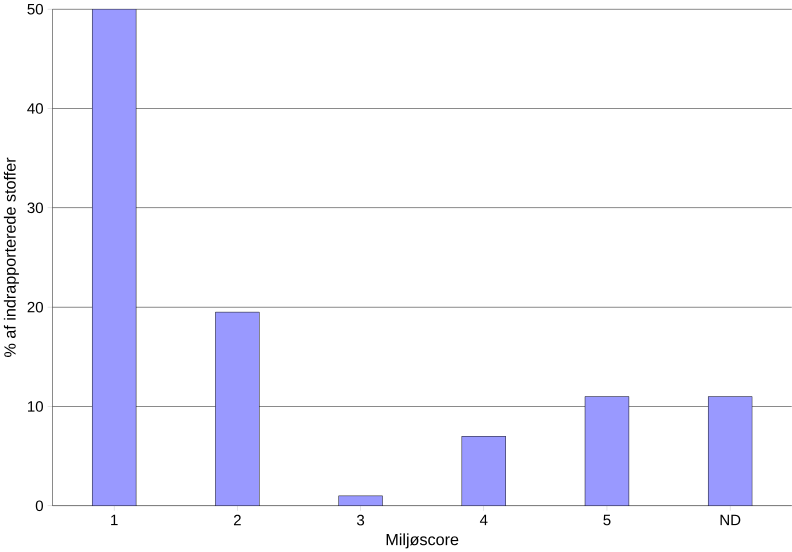  Describe the element at coordinates (730, 519) in the screenshot. I see `x-tick-label: ND` at that location.